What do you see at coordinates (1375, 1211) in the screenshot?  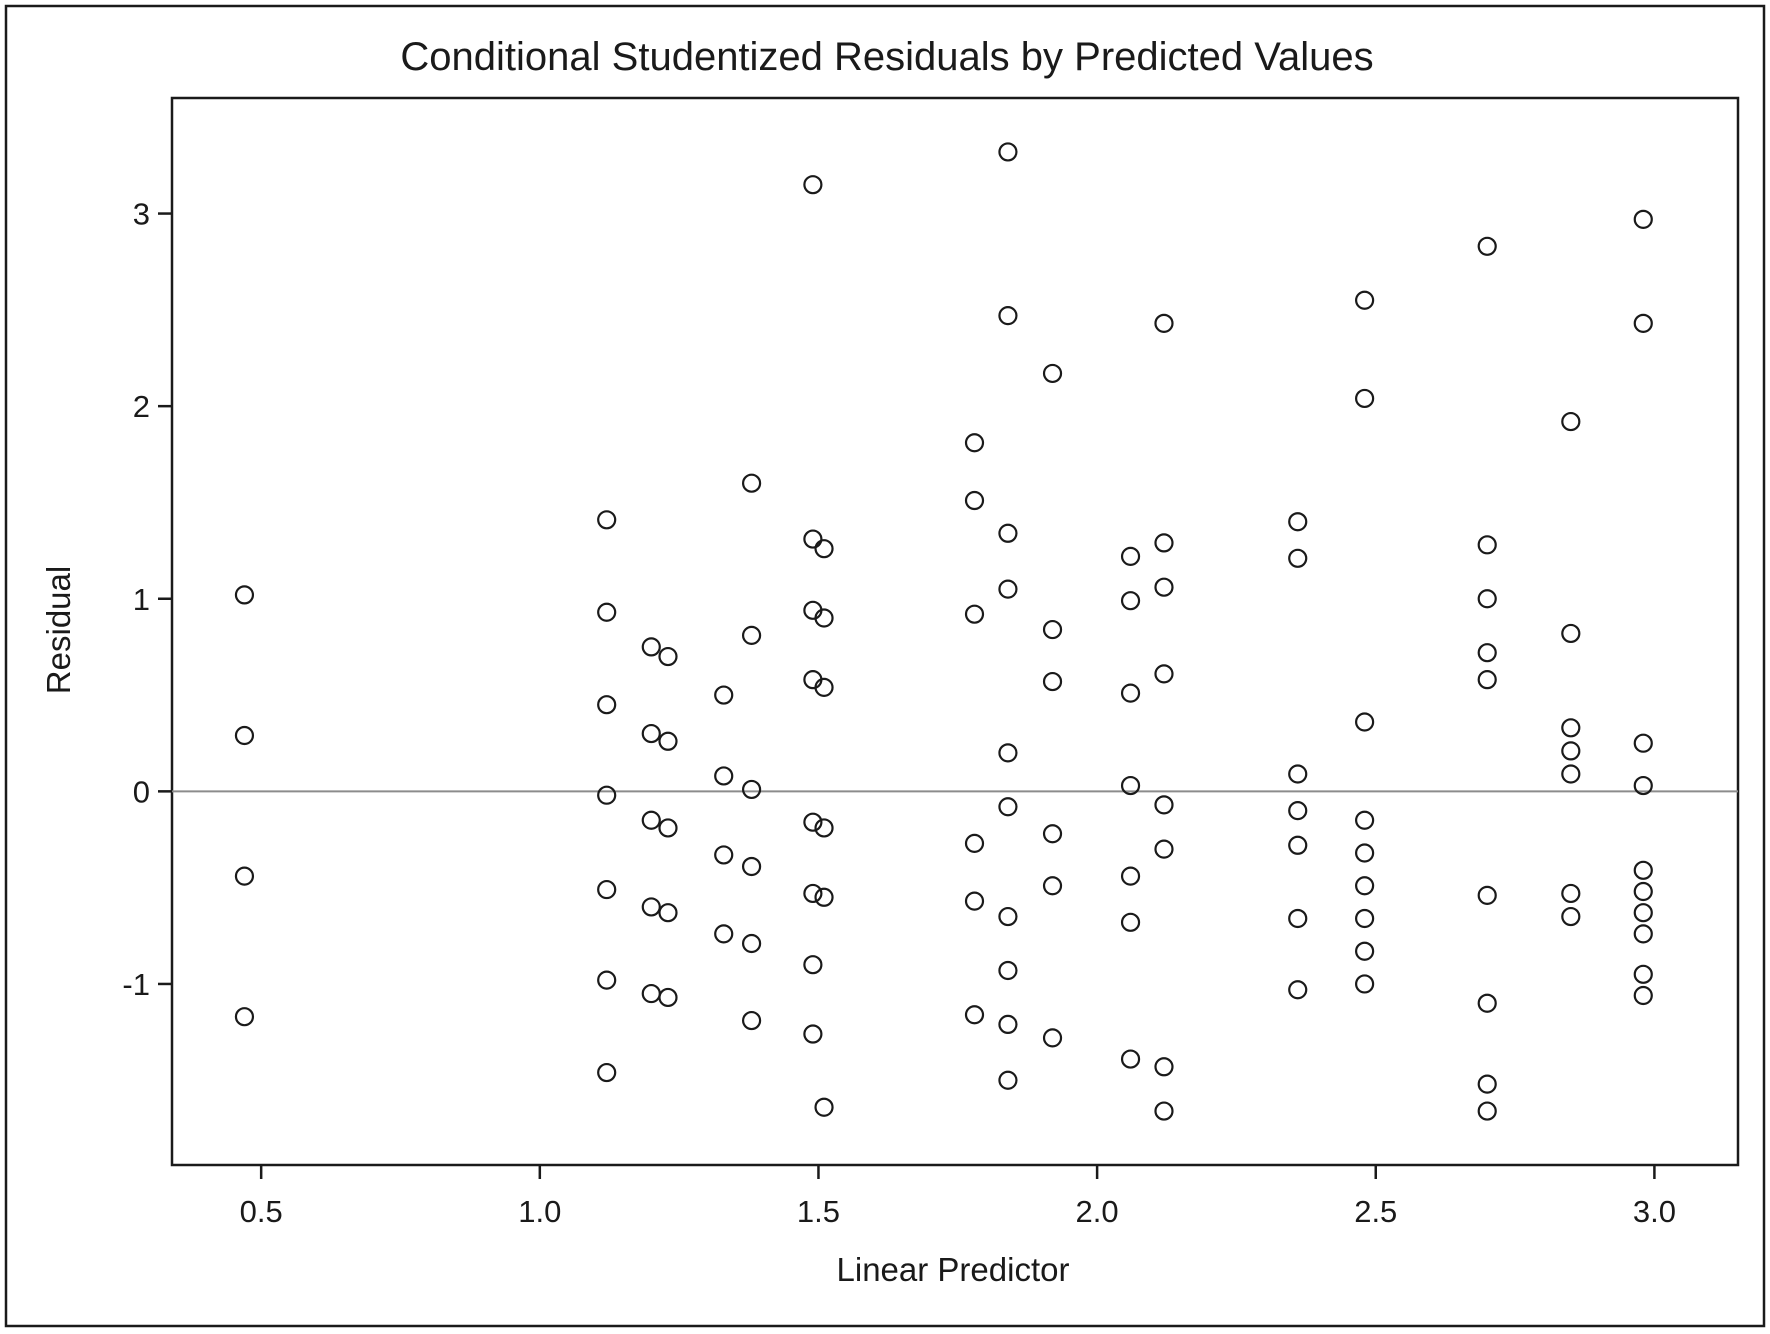 I see `x-tick-label: 2.5` at bounding box center [1375, 1211].